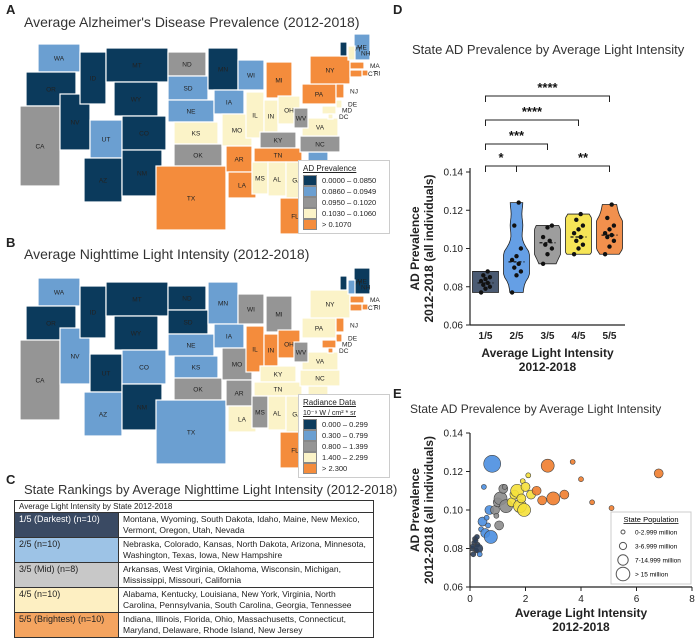  What do you see at coordinates (532, 111) in the screenshot?
I see `significance-label: ****` at bounding box center [532, 111].